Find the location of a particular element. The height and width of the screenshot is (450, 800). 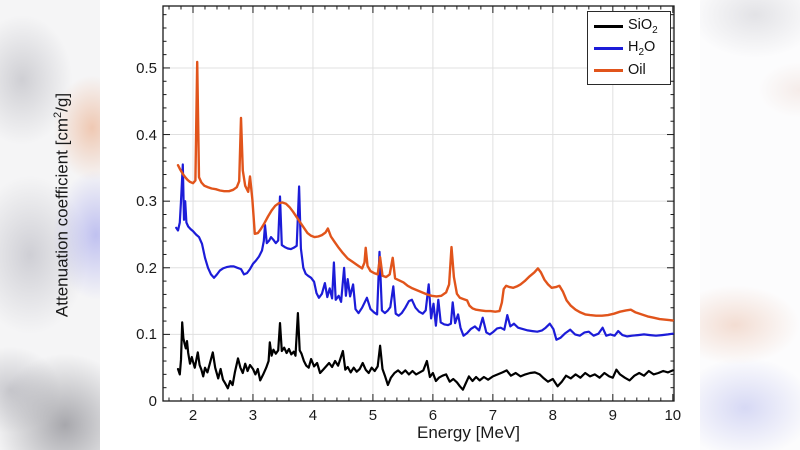

legend-label: SiO2 is located at coordinates (643, 26).